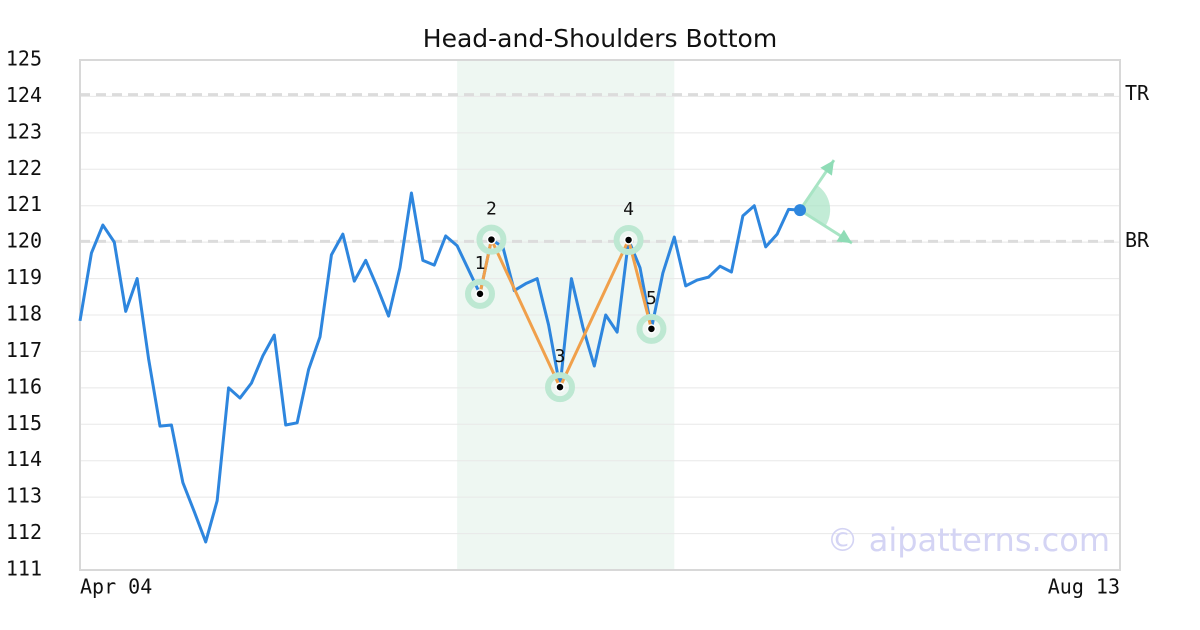 Image resolution: width=1200 pixels, height=630 pixels. I want to click on y-tick-label: 118, so click(24, 314).